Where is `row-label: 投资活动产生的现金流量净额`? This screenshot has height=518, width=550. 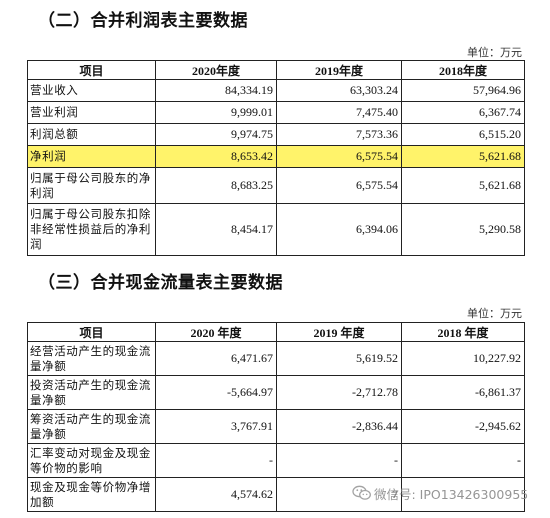
row-label: 投资活动产生的现金流量净额 is located at coordinates (91, 392).